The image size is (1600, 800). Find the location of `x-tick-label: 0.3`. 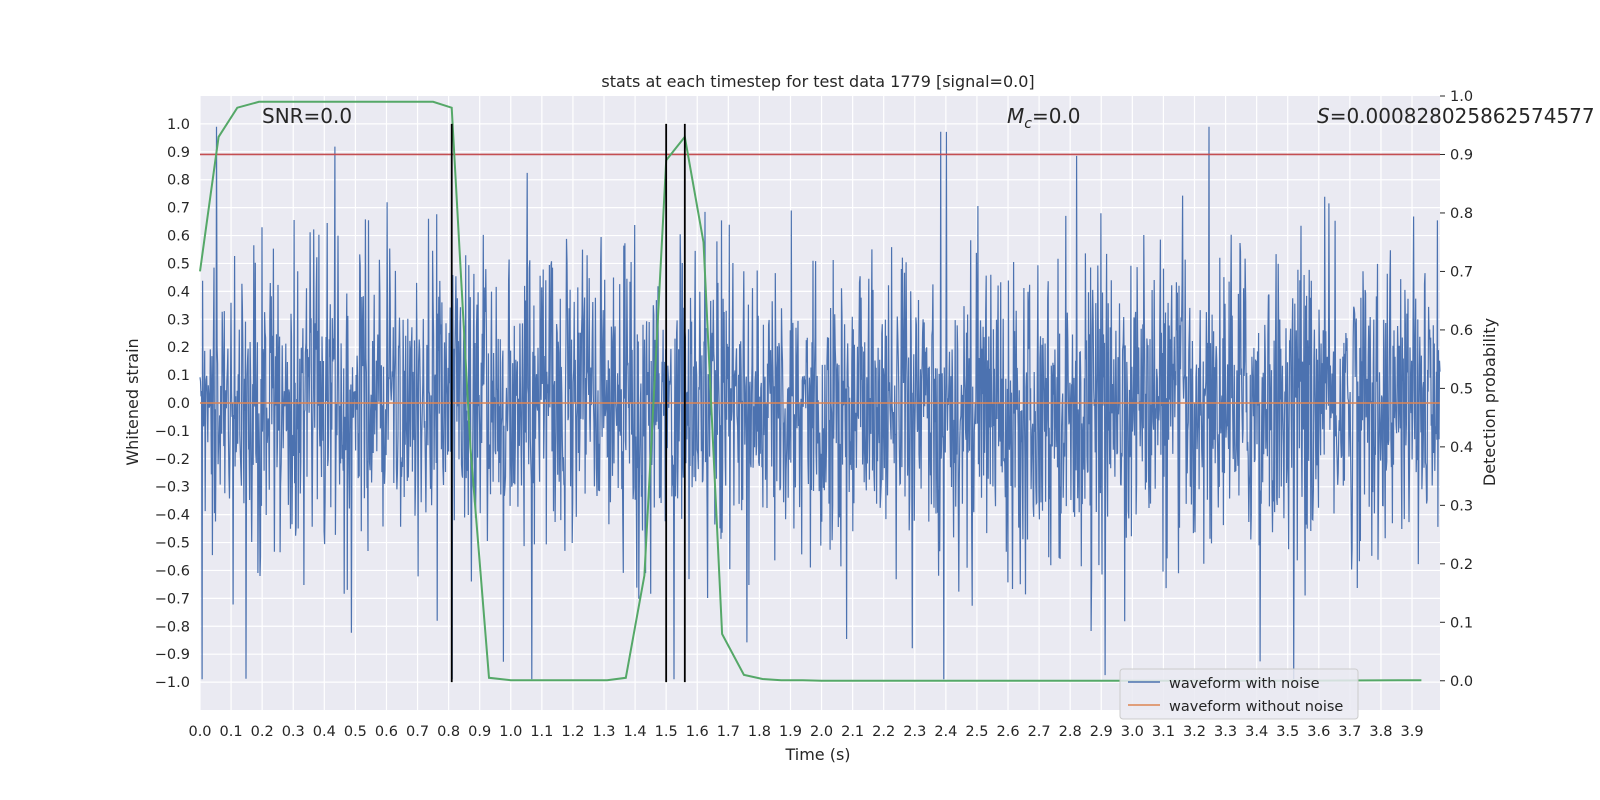

x-tick-label: 0.3 is located at coordinates (293, 732).